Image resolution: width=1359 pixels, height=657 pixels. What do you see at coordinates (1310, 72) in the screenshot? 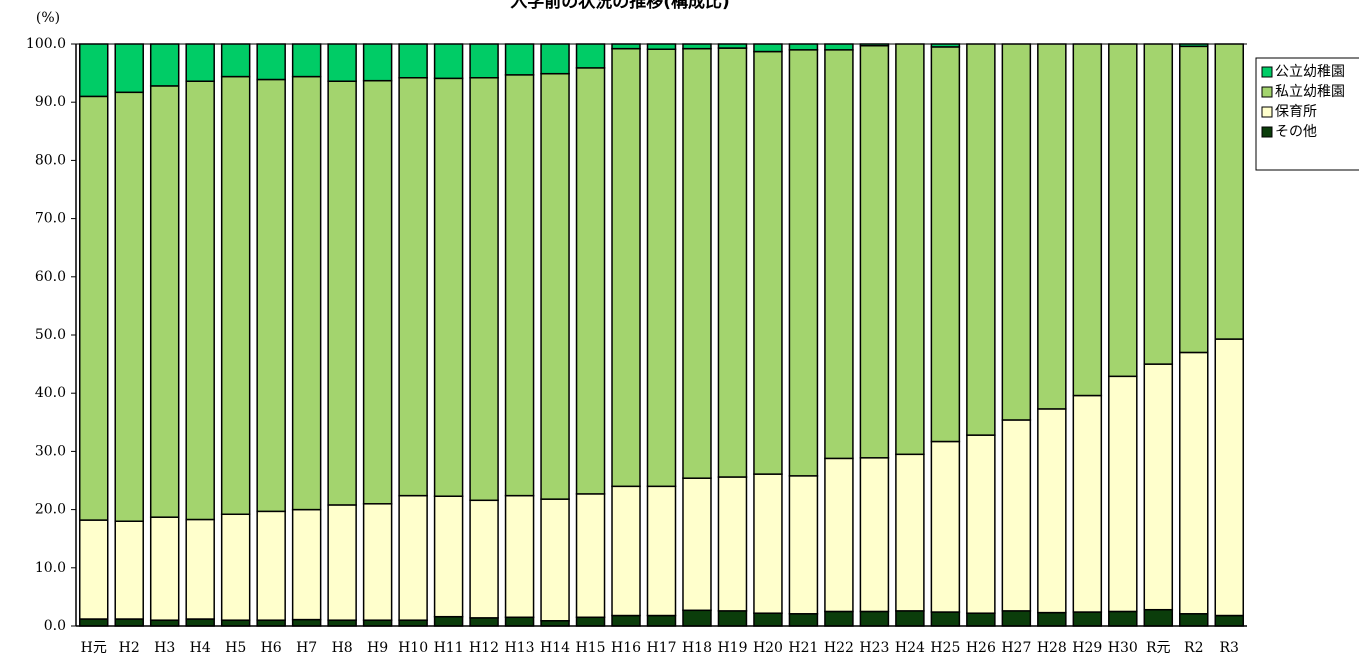
I see `legend-label: 公立幼稚園` at bounding box center [1310, 72].